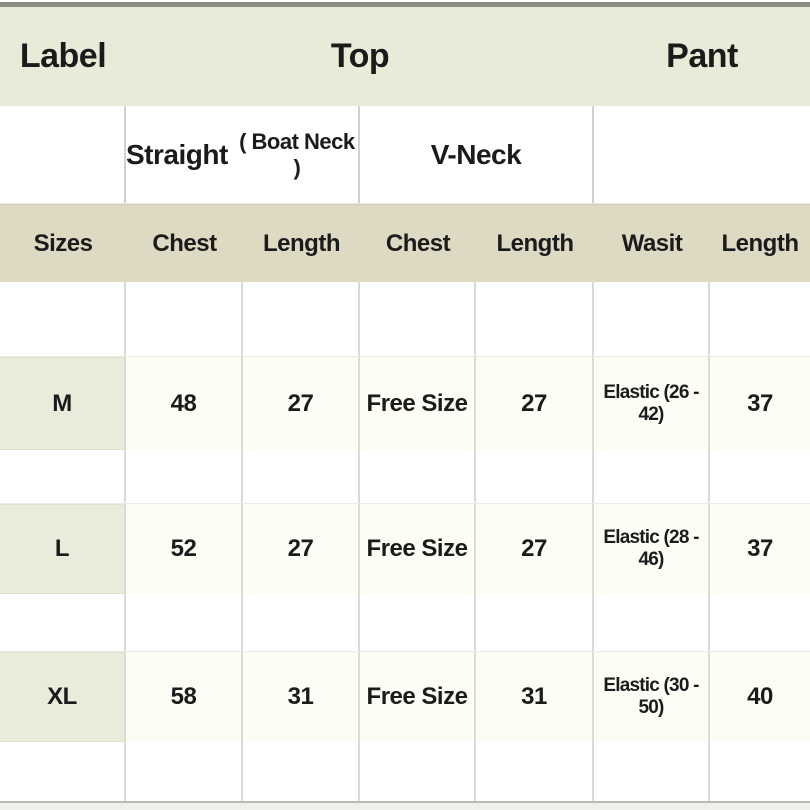  What do you see at coordinates (360, 56) in the screenshot?
I see `title-top: Top` at bounding box center [360, 56].